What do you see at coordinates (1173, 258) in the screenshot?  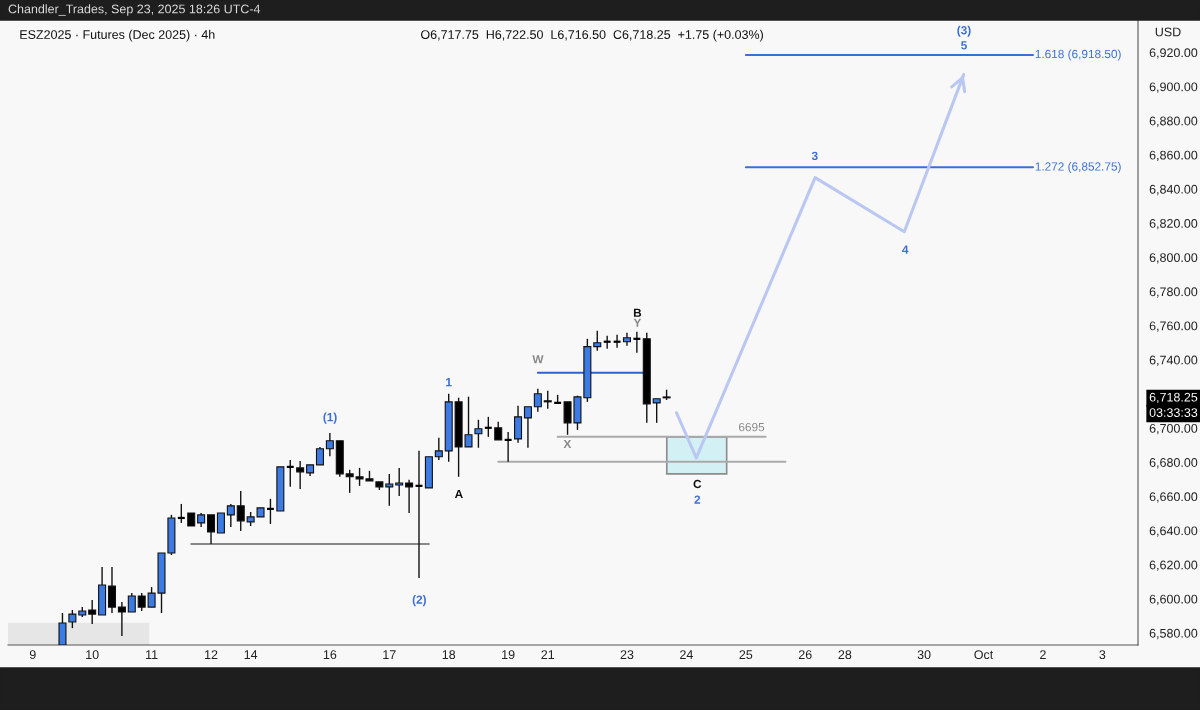 I see `y-tick-label: 6,800.00` at bounding box center [1173, 258].